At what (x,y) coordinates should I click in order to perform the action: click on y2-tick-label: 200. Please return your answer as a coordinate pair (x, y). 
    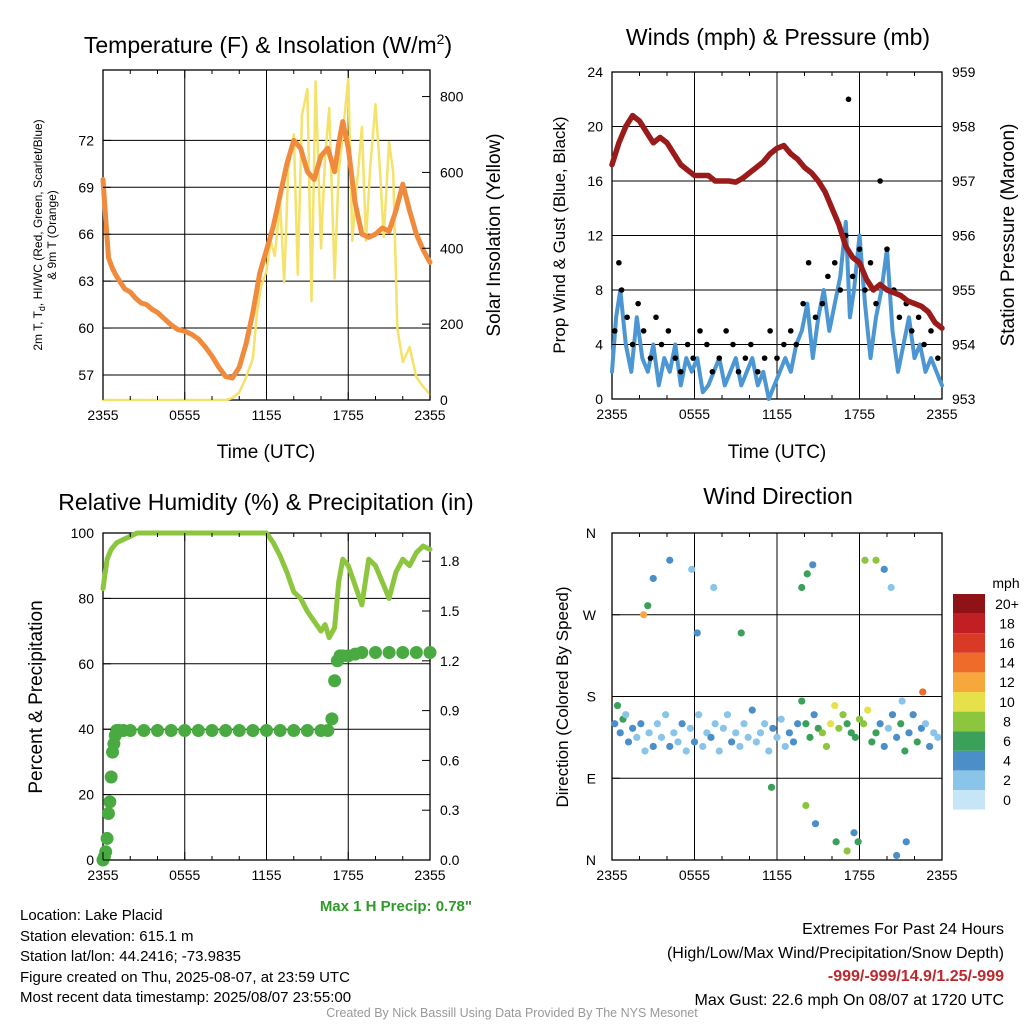
    Looking at the image, I should click on (452, 324).